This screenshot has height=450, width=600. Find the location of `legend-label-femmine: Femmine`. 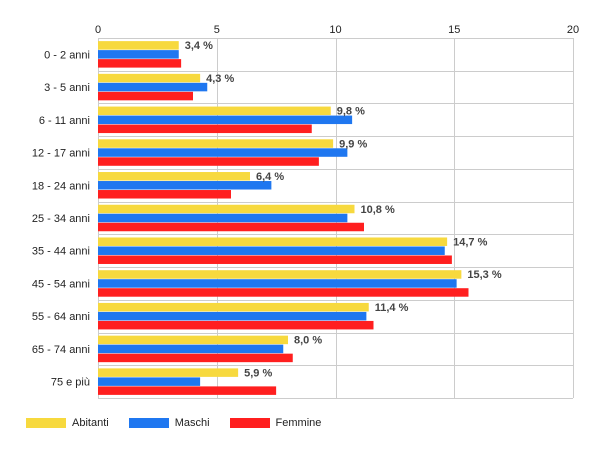

legend-label-femmine: Femmine is located at coordinates (298, 423).